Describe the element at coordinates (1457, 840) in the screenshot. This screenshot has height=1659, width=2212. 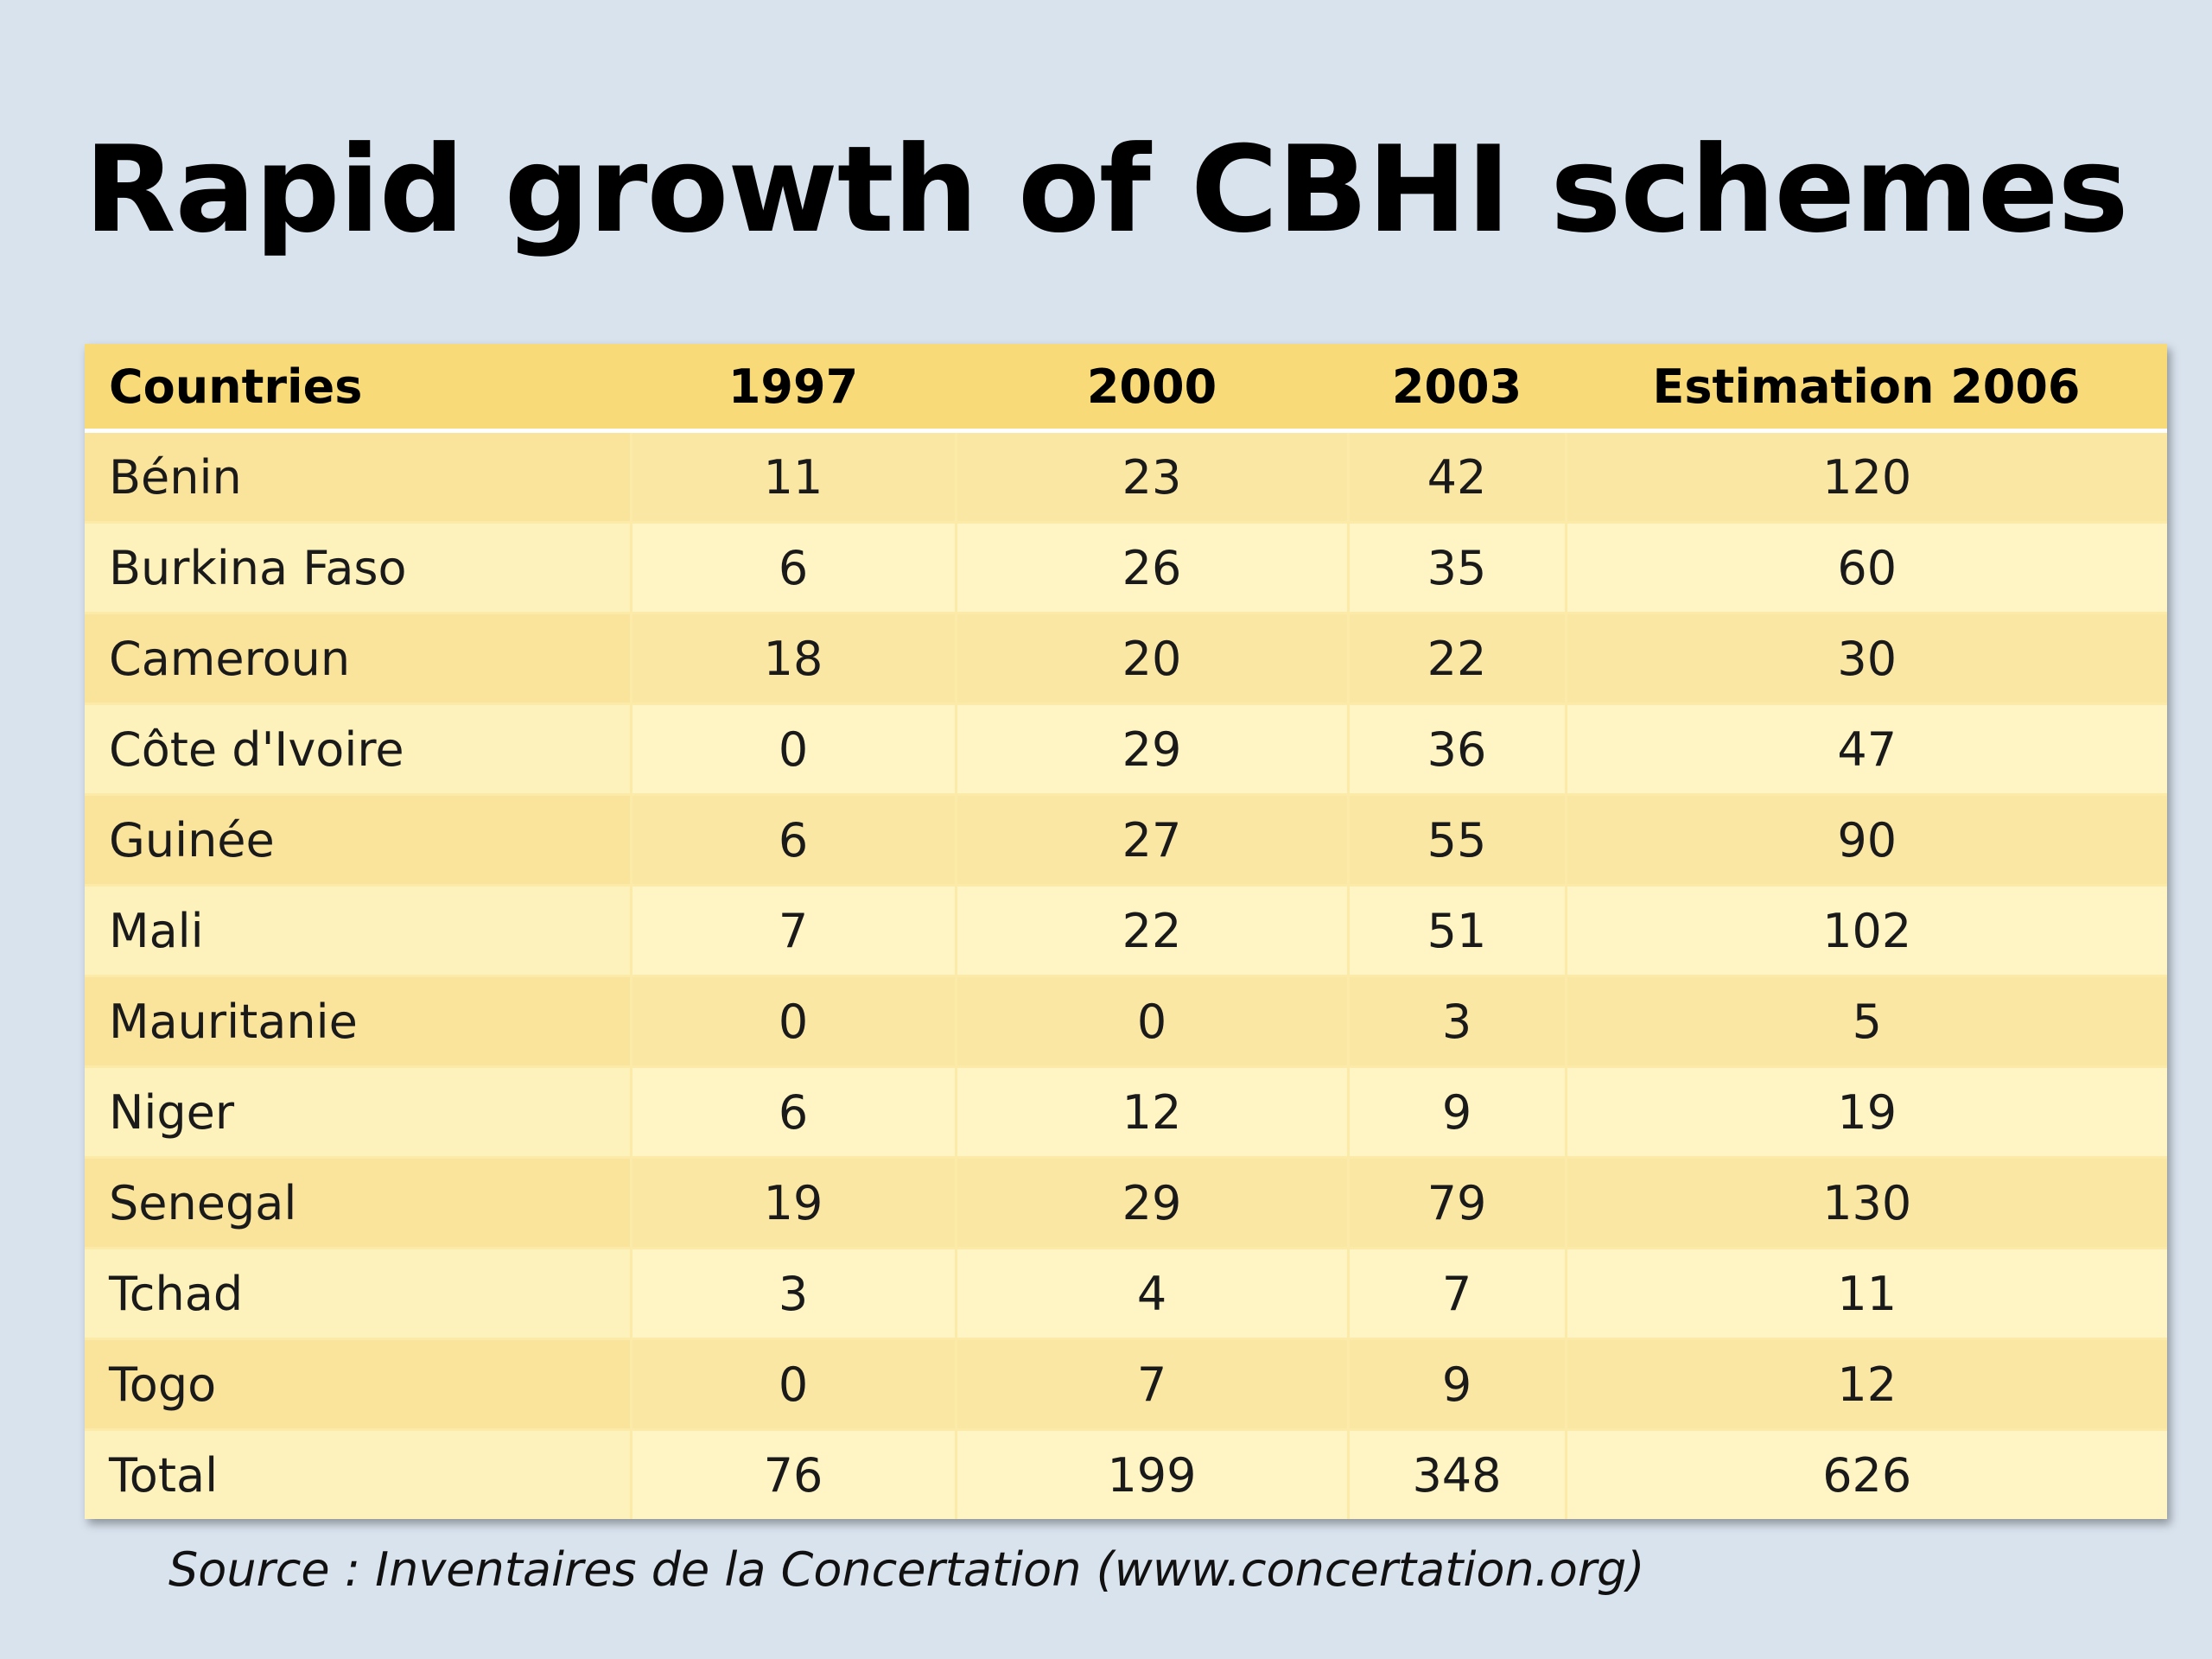
I see `value-cell: 55` at that location.